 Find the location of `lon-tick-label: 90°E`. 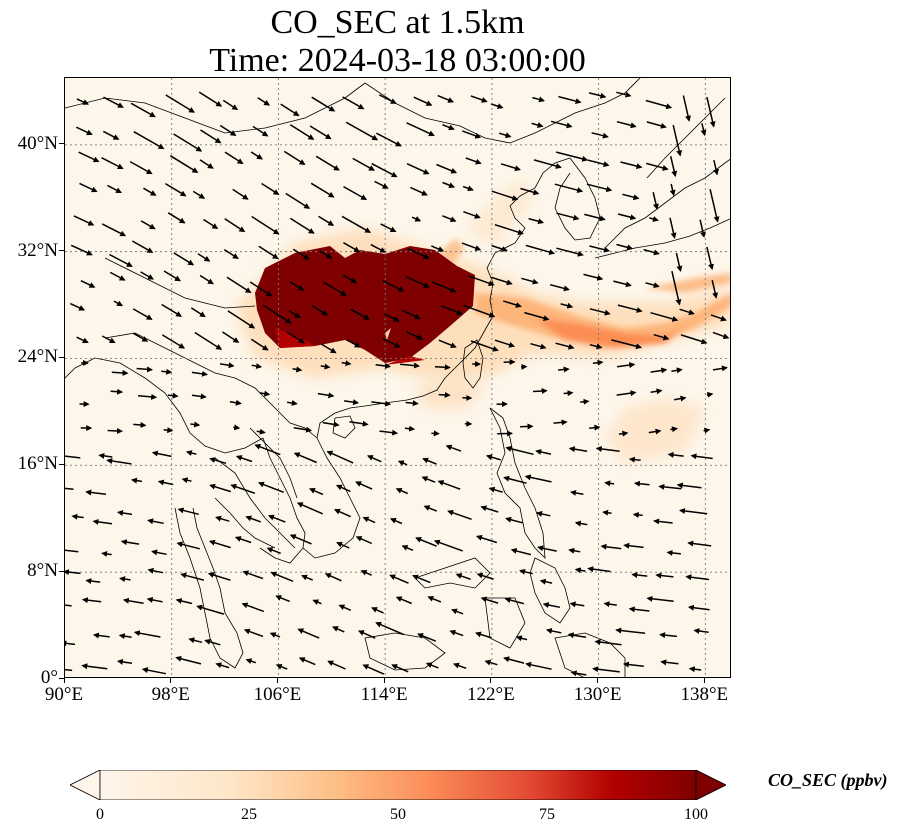

lon-tick-label: 90°E is located at coordinates (64, 694).